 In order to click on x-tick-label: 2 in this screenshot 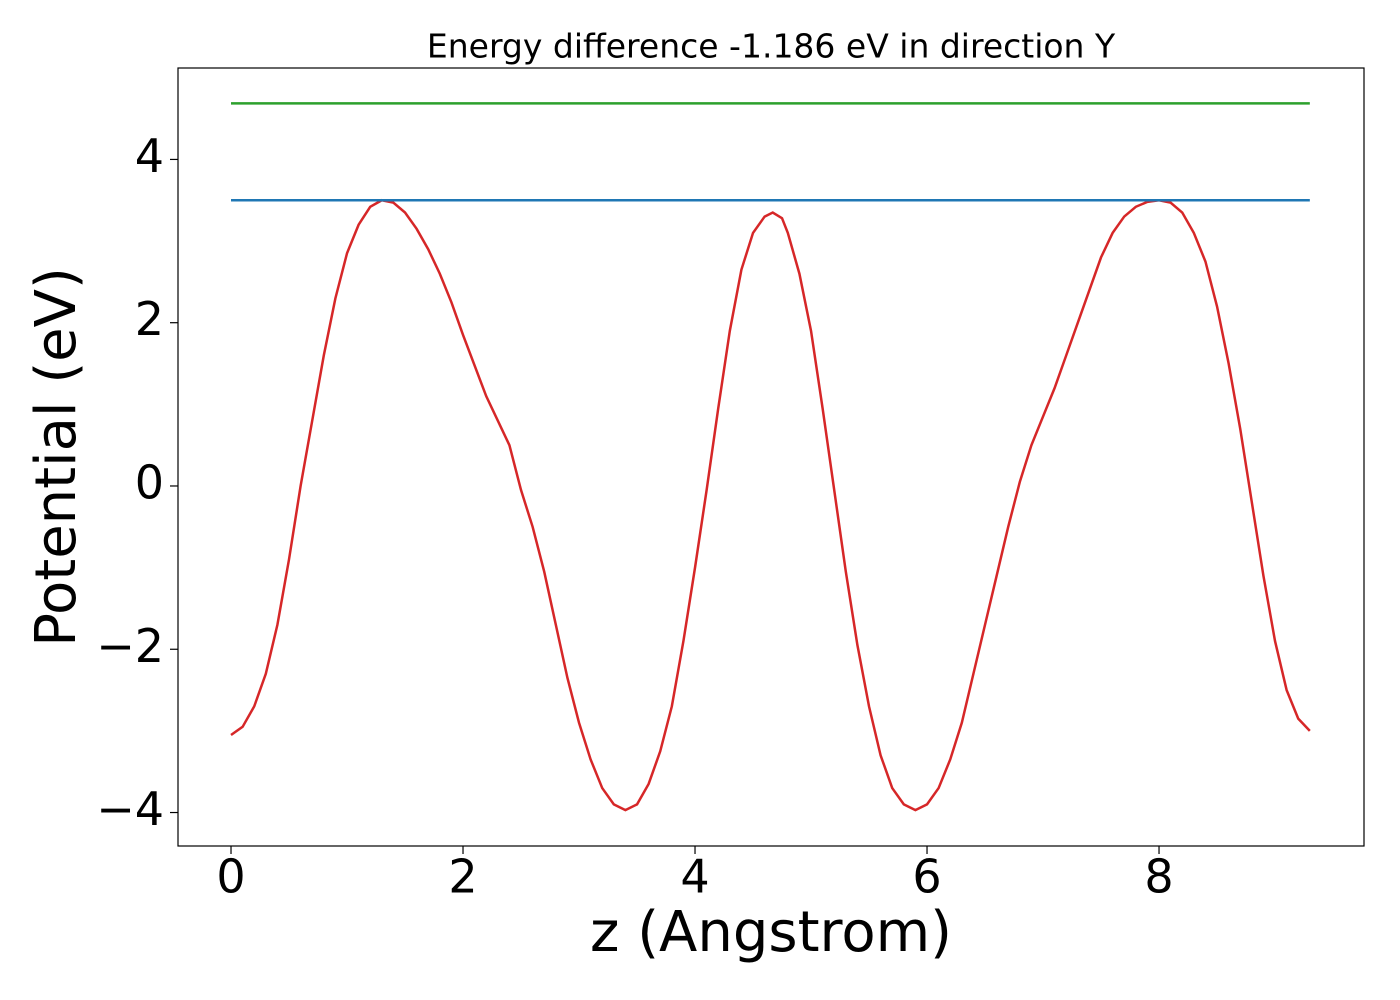, I will do `click(462, 877)`.